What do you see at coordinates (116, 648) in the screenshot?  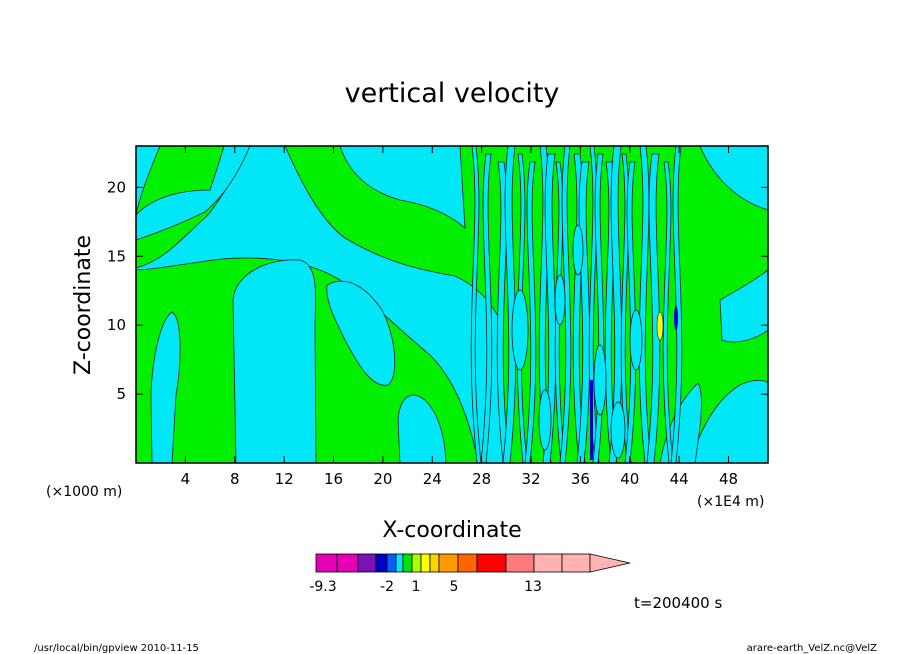 I see `footer-left: /usr/local/bin/gpview 2010-11-15` at bounding box center [116, 648].